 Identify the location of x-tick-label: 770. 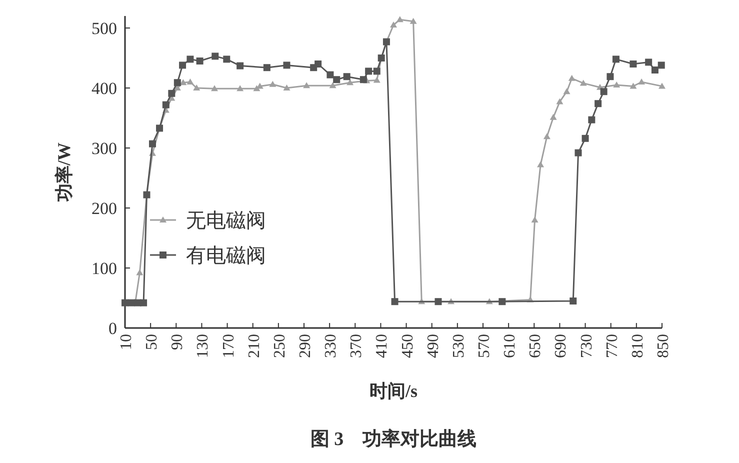
(612, 346).